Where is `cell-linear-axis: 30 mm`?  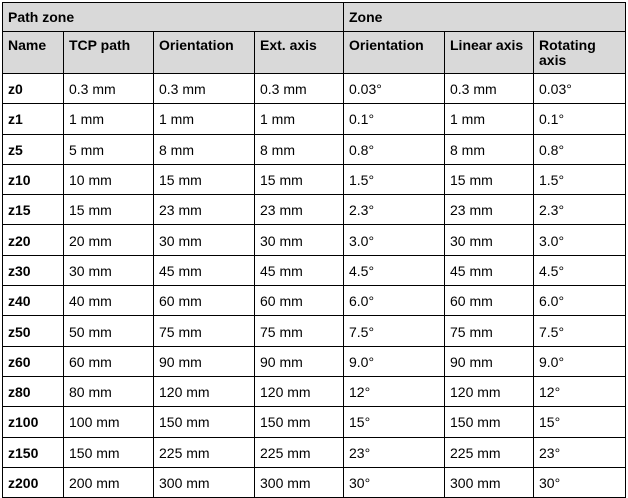 cell-linear-axis: 30 mm is located at coordinates (489, 240).